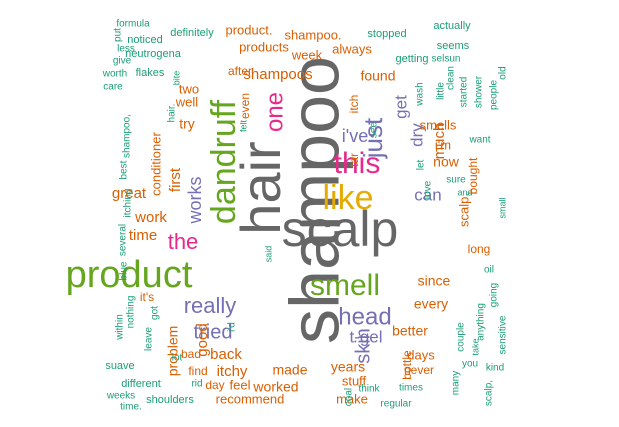 This screenshot has width=619, height=427. What do you see at coordinates (243, 126) in the screenshot?
I see `word-felt: felt` at bounding box center [243, 126].